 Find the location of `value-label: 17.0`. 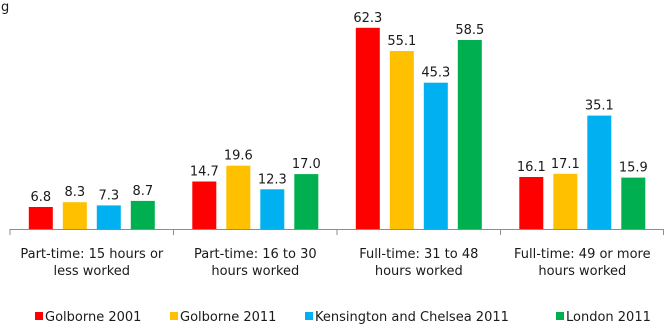

value-label: 17.0 is located at coordinates (306, 164).